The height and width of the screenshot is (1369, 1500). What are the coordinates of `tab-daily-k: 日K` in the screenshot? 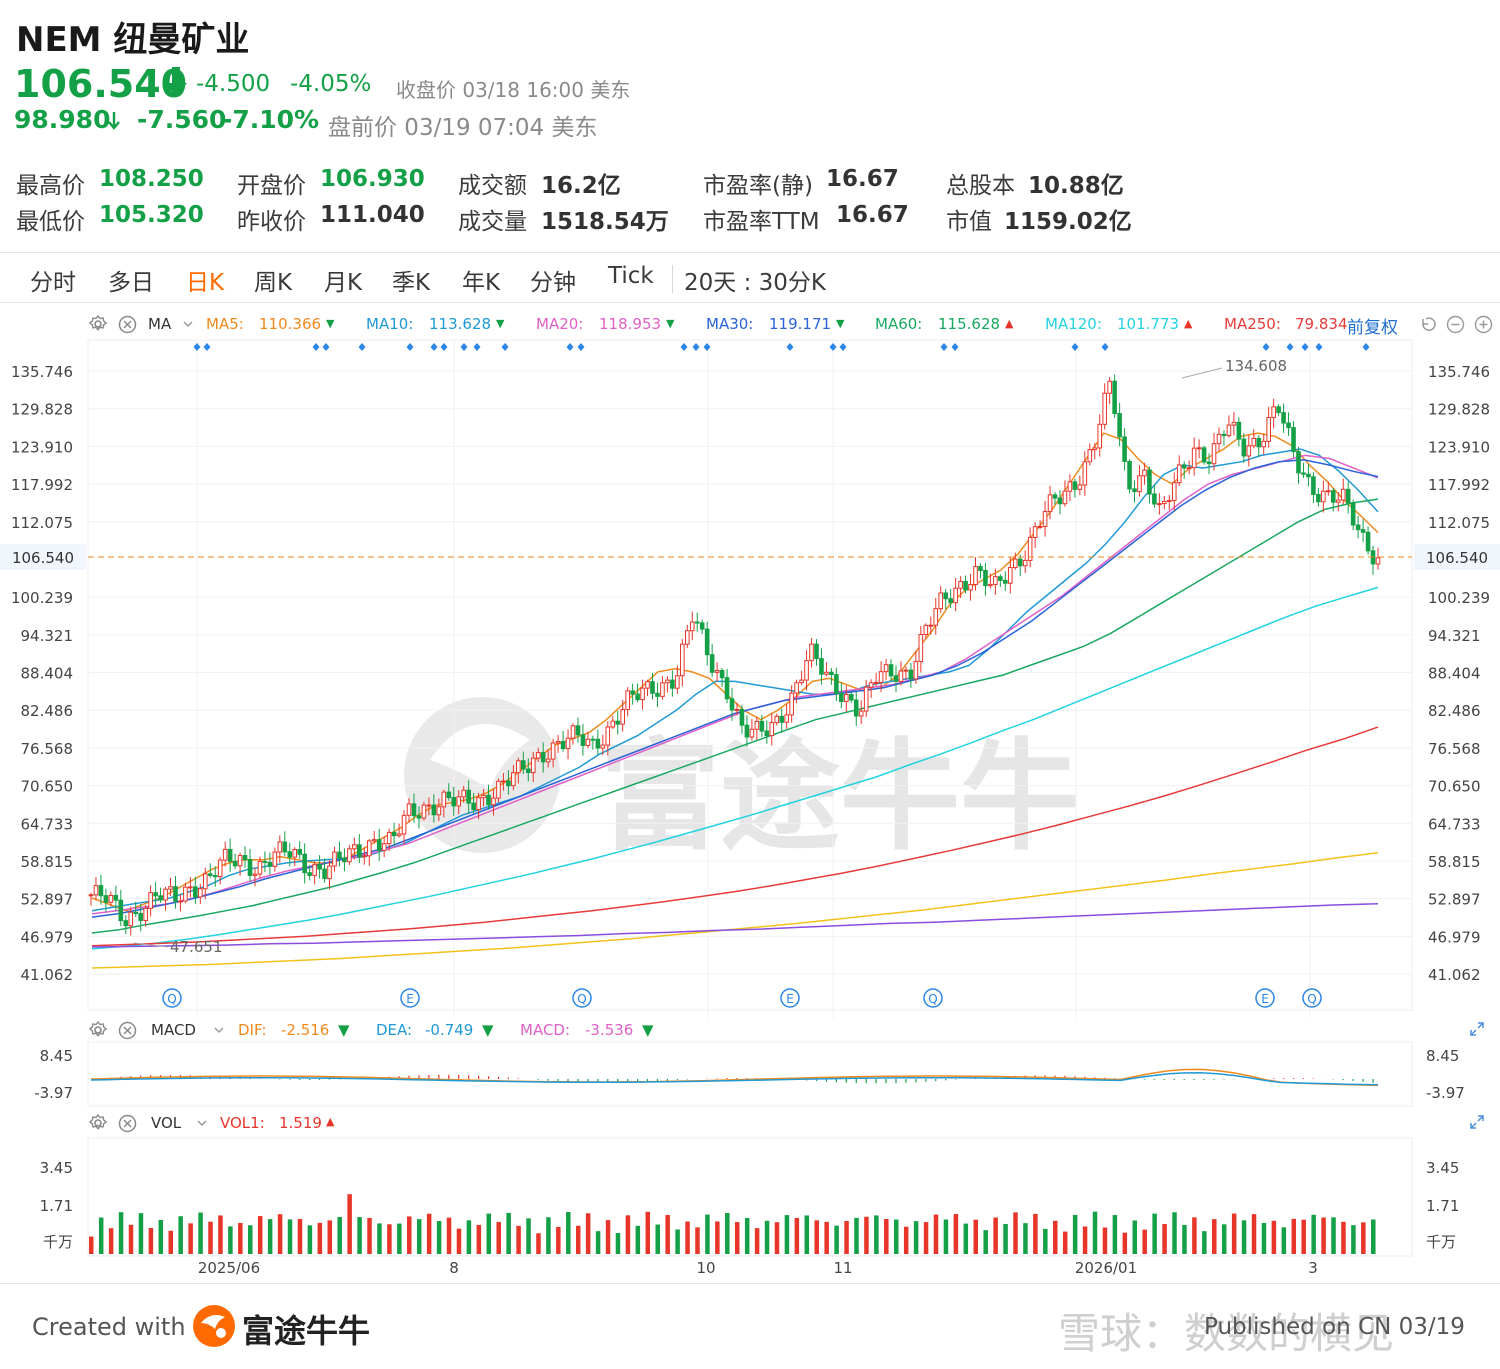 It's located at (205, 283).